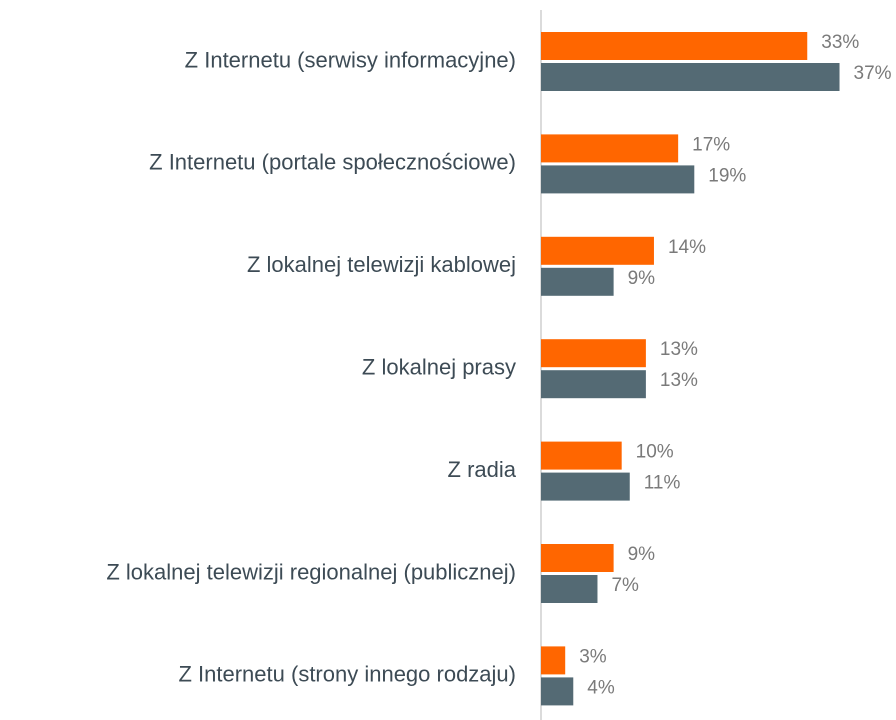  Describe the element at coordinates (593, 656) in the screenshot. I see `value-label: 3%` at that location.